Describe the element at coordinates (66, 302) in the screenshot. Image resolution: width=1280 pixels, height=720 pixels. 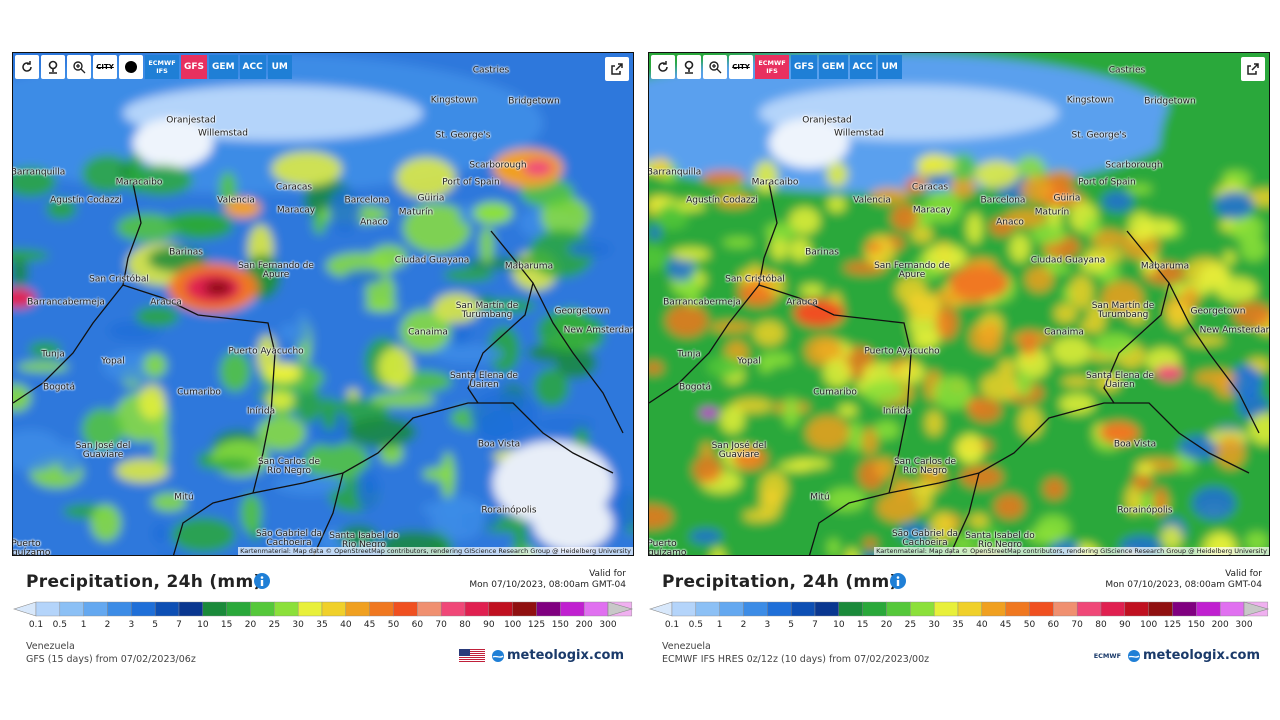
I see `city-label: Barrancabermeja` at that location.